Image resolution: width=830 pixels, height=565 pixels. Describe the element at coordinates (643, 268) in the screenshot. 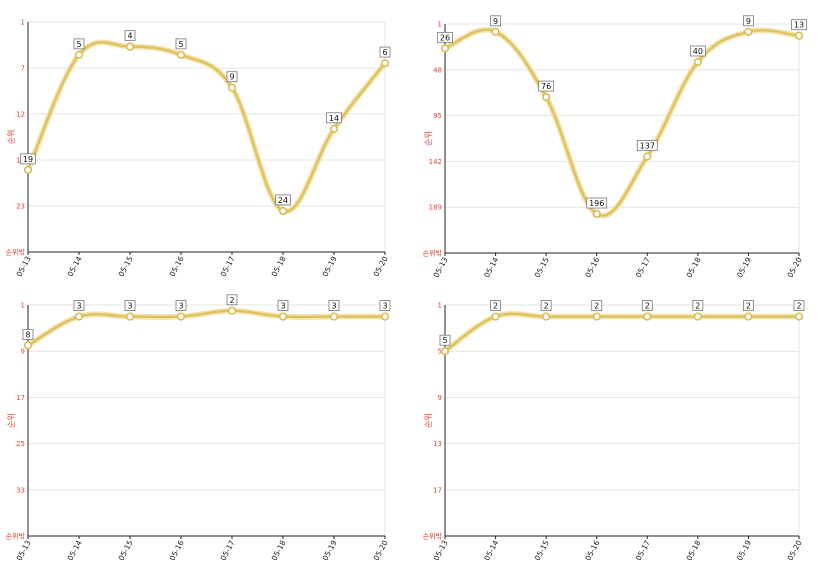

I see `x-tick-label: 05-17` at that location.